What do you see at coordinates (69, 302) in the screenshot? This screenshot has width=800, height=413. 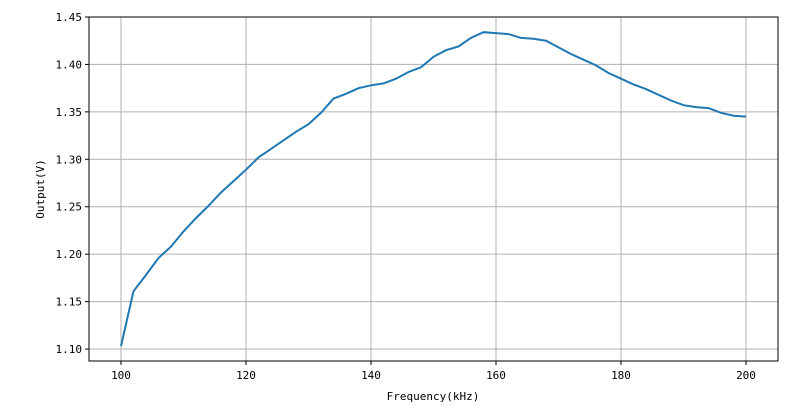 I see `y-tick-label: 1.15` at bounding box center [69, 302].